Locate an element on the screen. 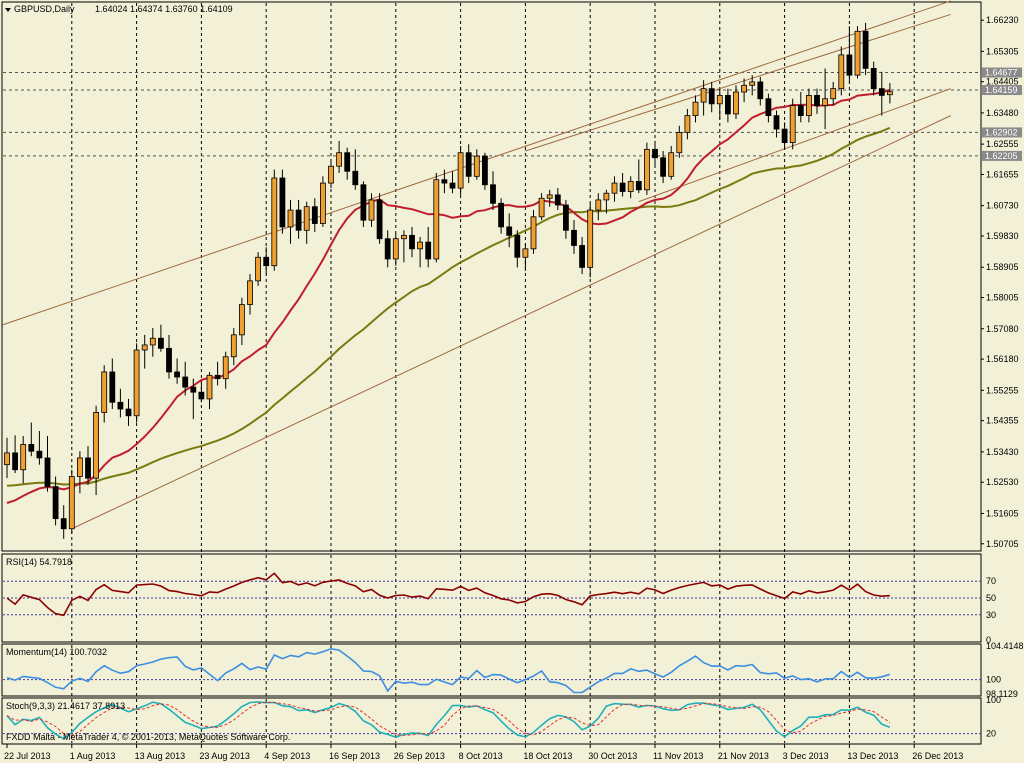 This screenshot has height=763, width=1024. price-tick-label: 1.50705 is located at coordinates (1002, 544).